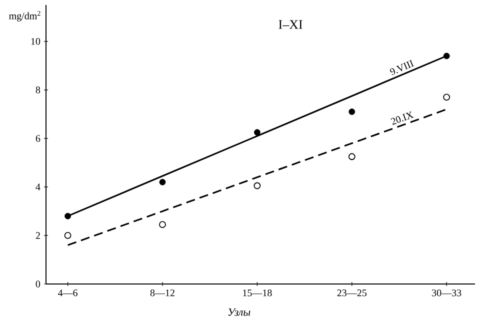  What do you see at coordinates (38, 235) in the screenshot?
I see `y-tick-label: 2` at bounding box center [38, 235].